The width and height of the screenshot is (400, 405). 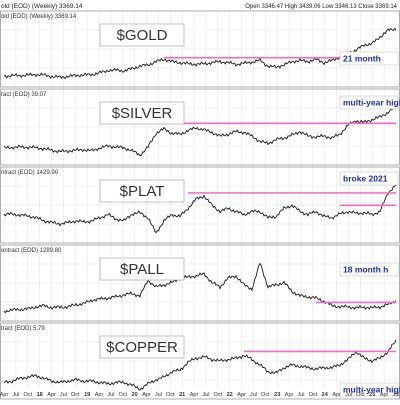 I want to click on x-tick-label: 23, so click(x=277, y=395).